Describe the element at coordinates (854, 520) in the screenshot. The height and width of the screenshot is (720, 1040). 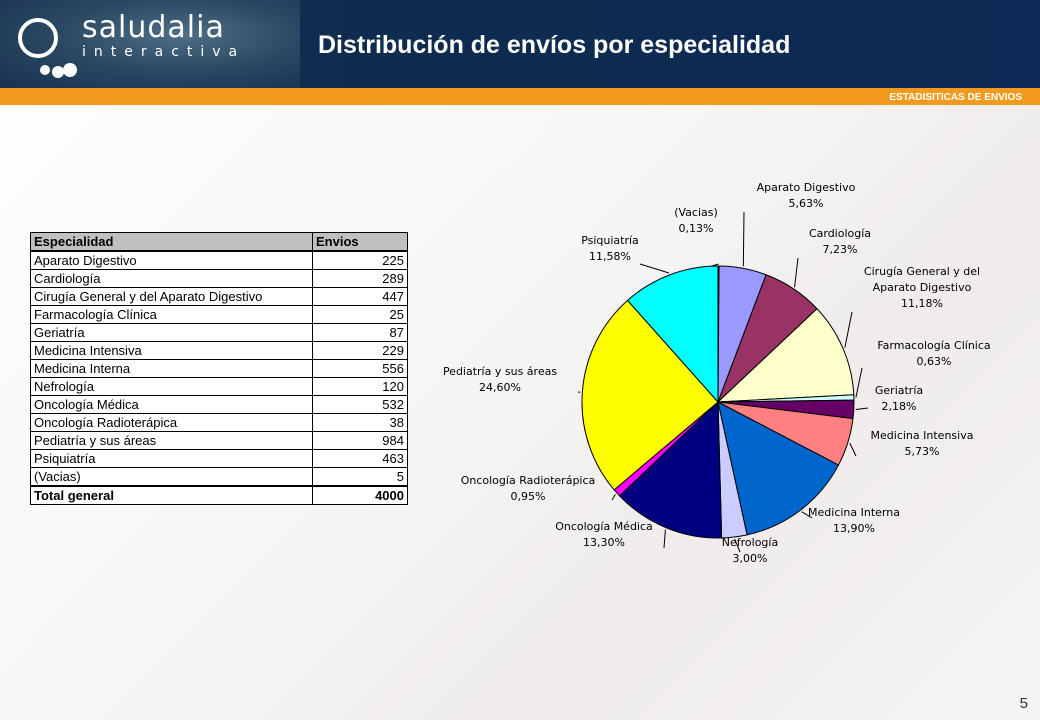
I see `slice-label: Medicina Interna 13,90%` at that location.